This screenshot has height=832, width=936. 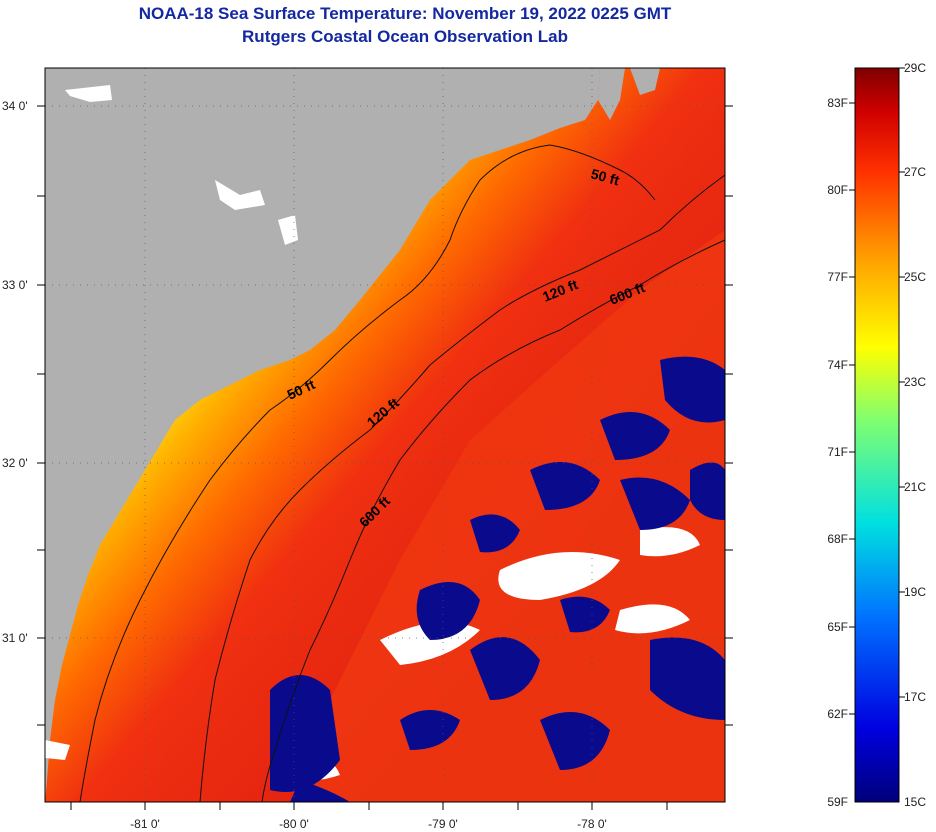 I want to click on cbar-c-21: 21C, so click(x=915, y=487).